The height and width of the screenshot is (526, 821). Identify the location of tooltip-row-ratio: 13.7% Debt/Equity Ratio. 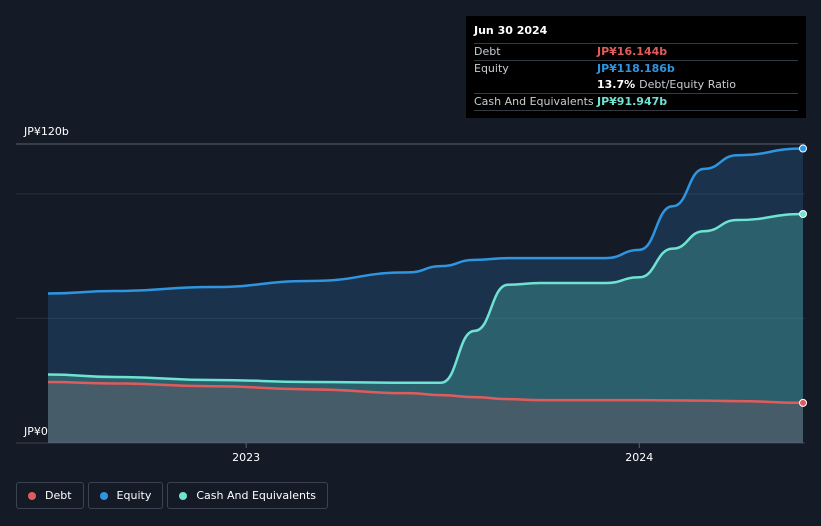
(636, 85).